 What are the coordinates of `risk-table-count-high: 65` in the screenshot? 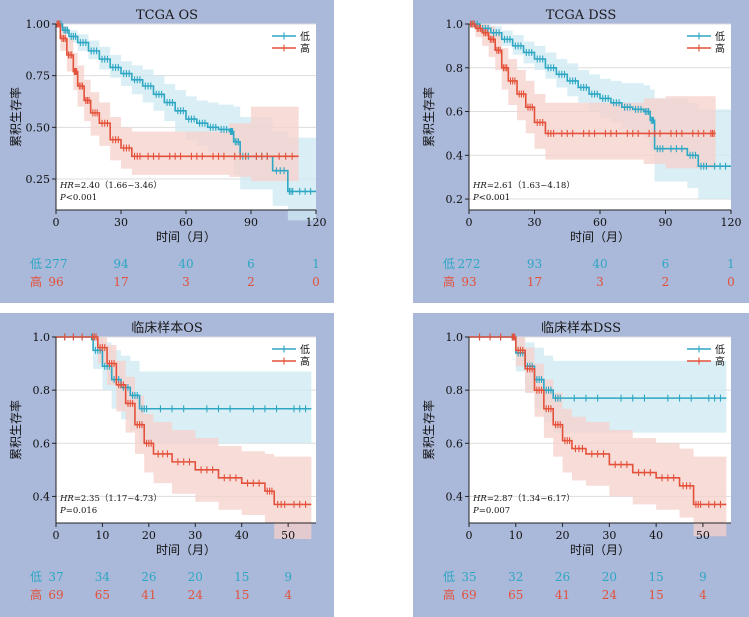 It's located at (515, 595).